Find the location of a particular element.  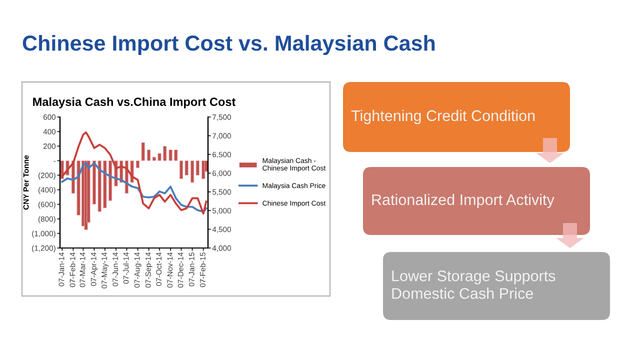

text: Chinese Import Cost vs. Malaysian Cash is located at coordinates (228, 45).